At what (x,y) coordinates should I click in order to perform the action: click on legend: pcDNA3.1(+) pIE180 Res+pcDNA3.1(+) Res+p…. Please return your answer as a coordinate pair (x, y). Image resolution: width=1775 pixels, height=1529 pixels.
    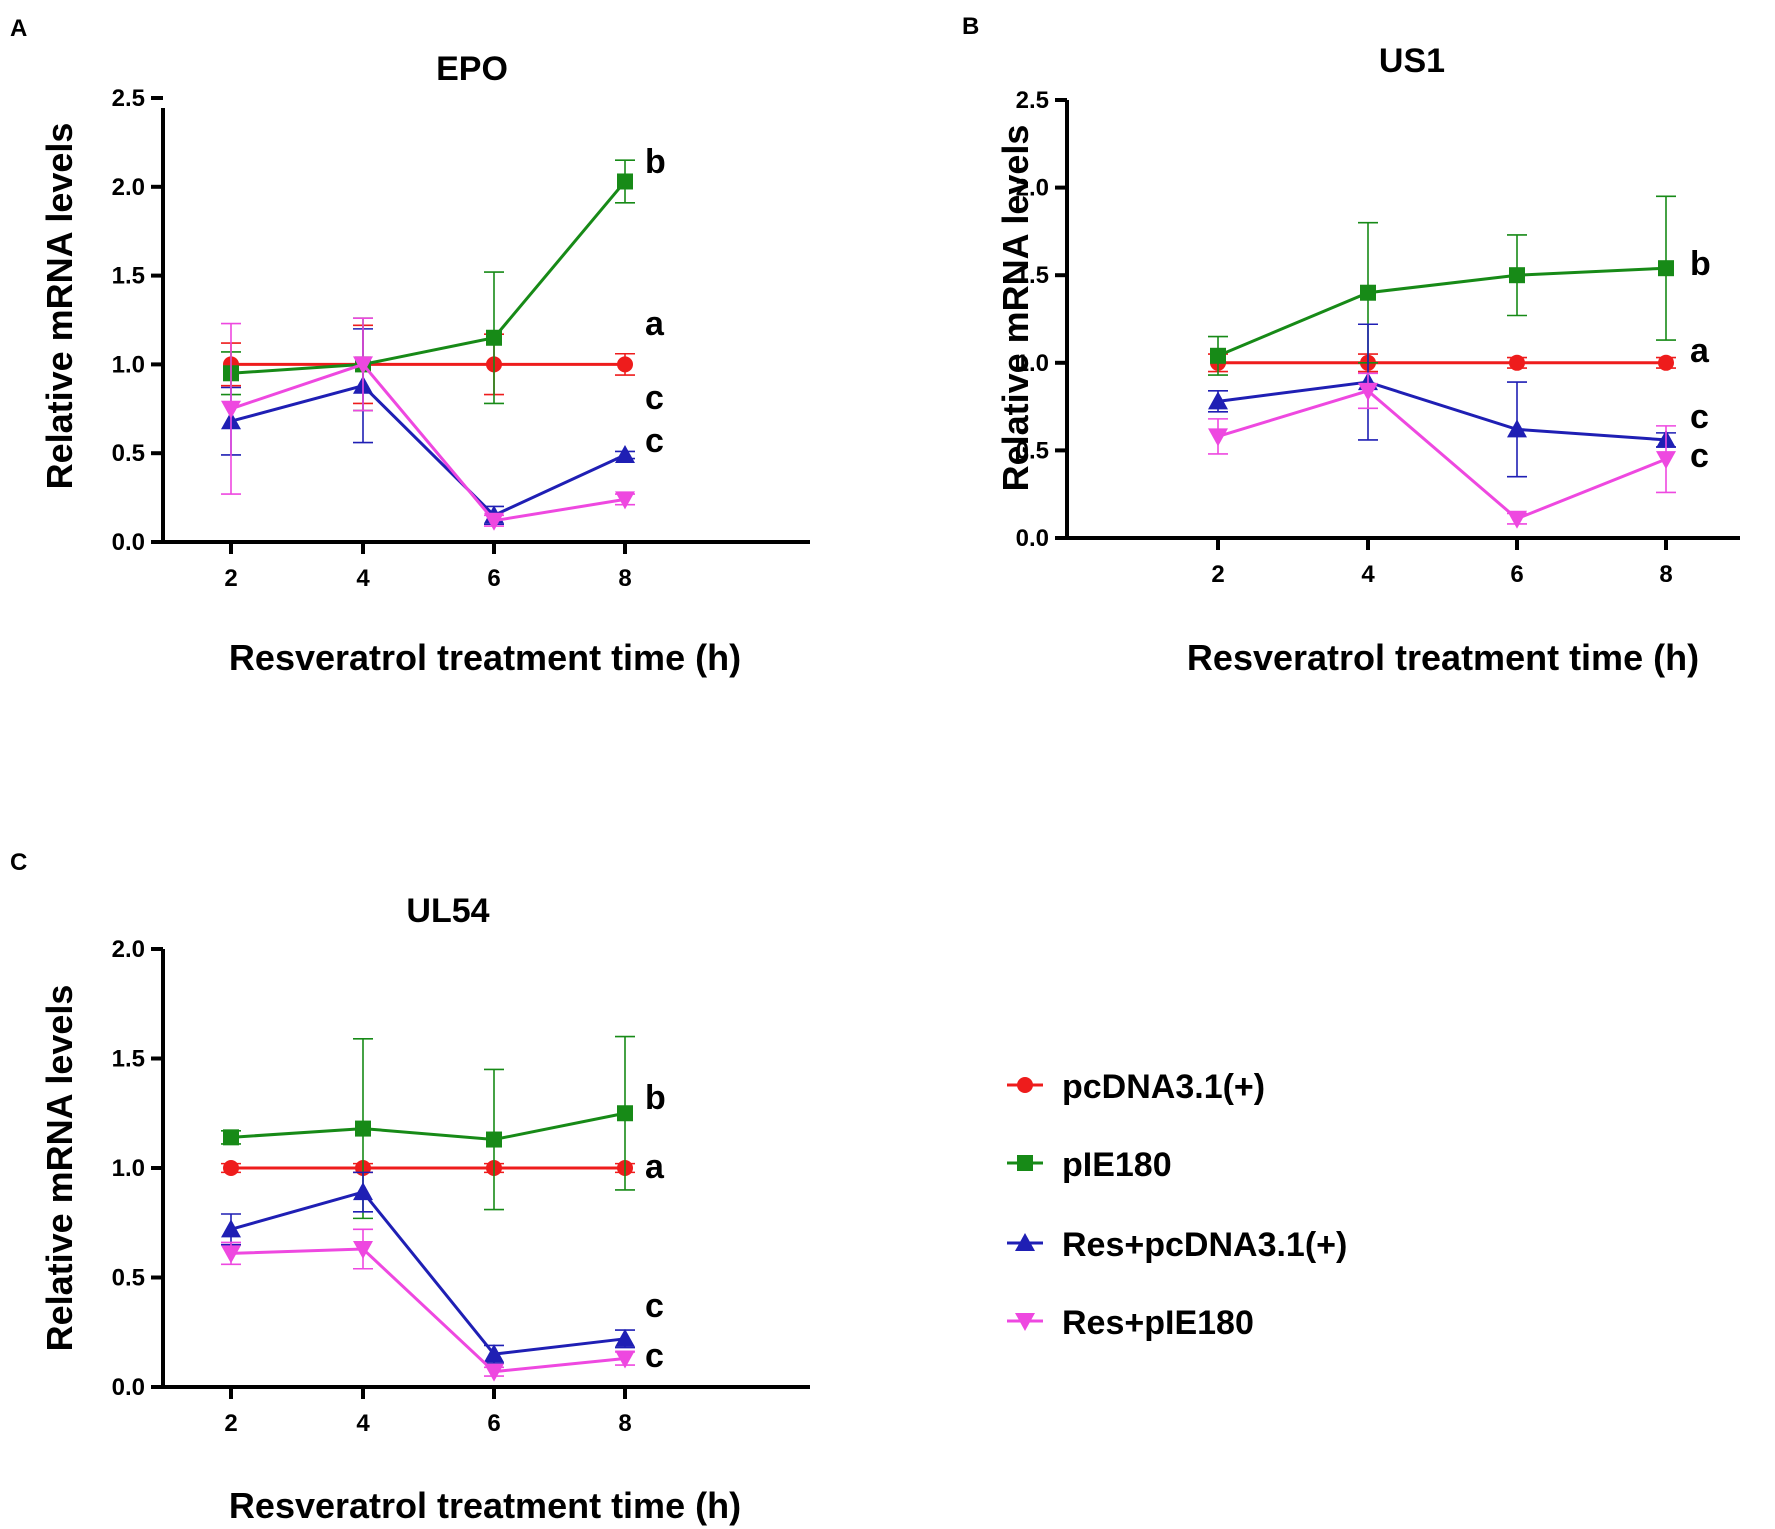
    Looking at the image, I should click on (1177, 1205).